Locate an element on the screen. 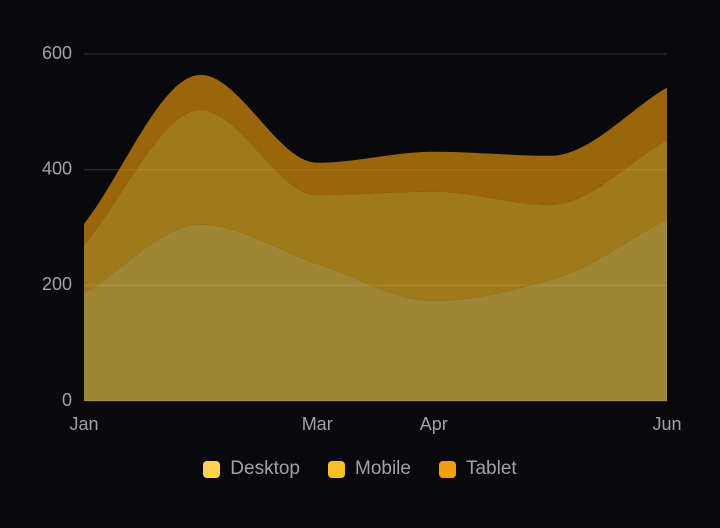 The height and width of the screenshot is (528, 720). x-tick-label: Apr is located at coordinates (434, 424).